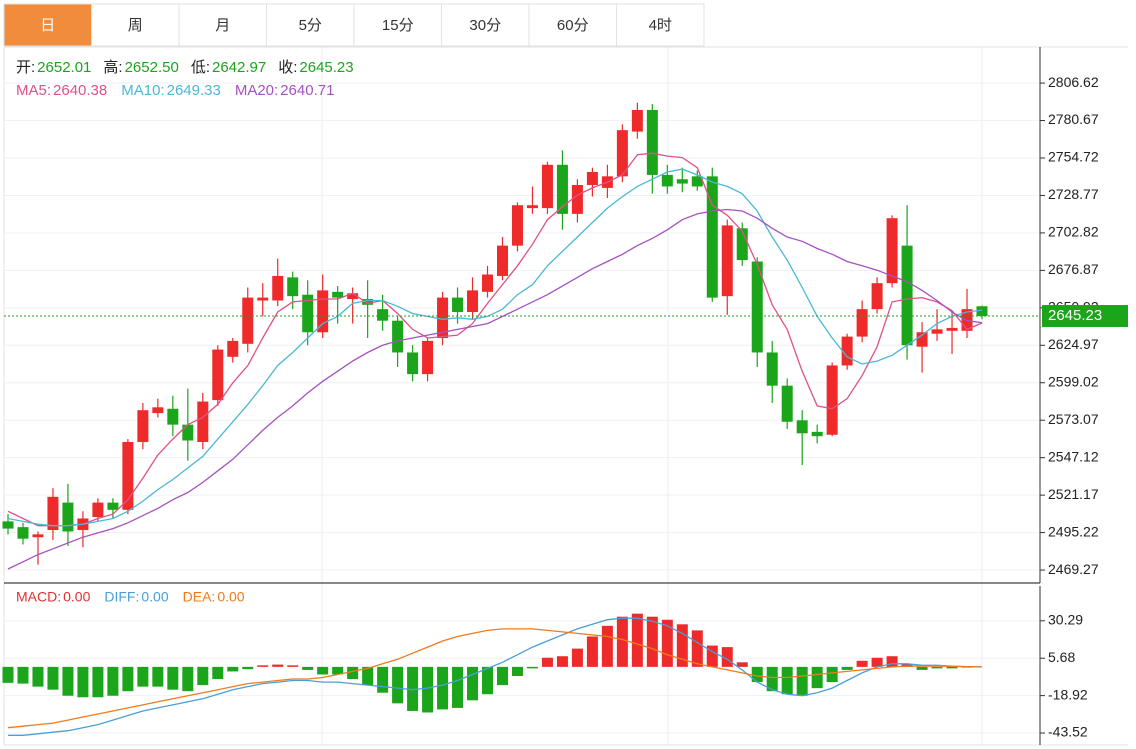 Image resolution: width=1136 pixels, height=749 pixels. Describe the element at coordinates (1075, 315) in the screenshot. I see `last-price-label: 2645.23` at that location.